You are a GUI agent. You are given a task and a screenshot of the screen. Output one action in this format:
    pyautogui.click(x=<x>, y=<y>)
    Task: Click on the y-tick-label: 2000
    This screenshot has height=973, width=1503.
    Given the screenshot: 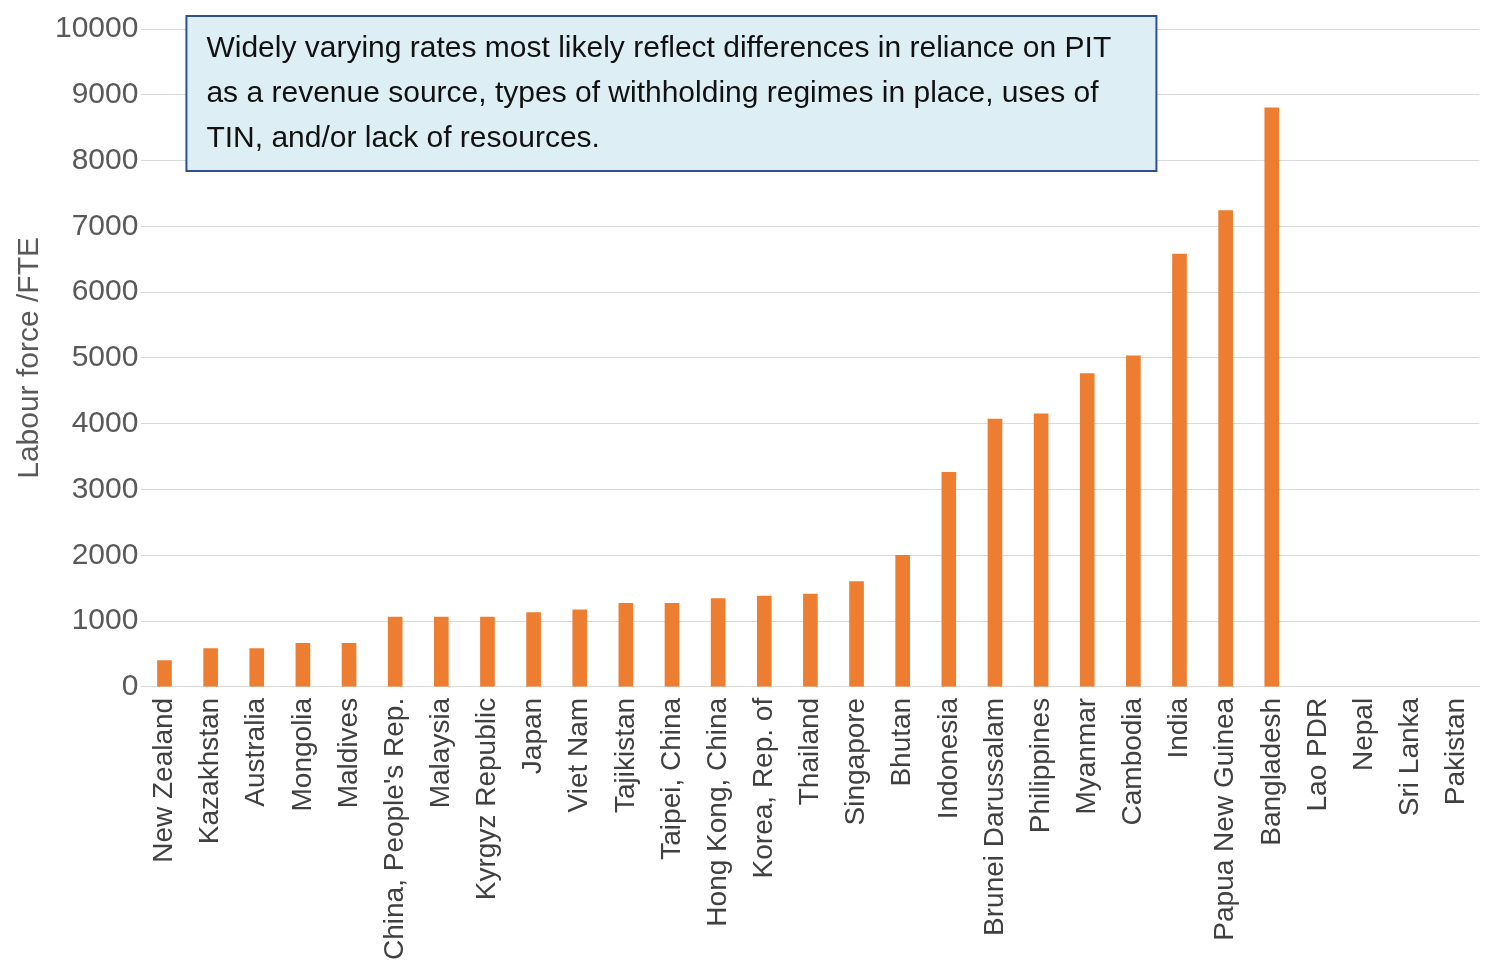 What is the action you would take?
    pyautogui.click(x=105, y=553)
    